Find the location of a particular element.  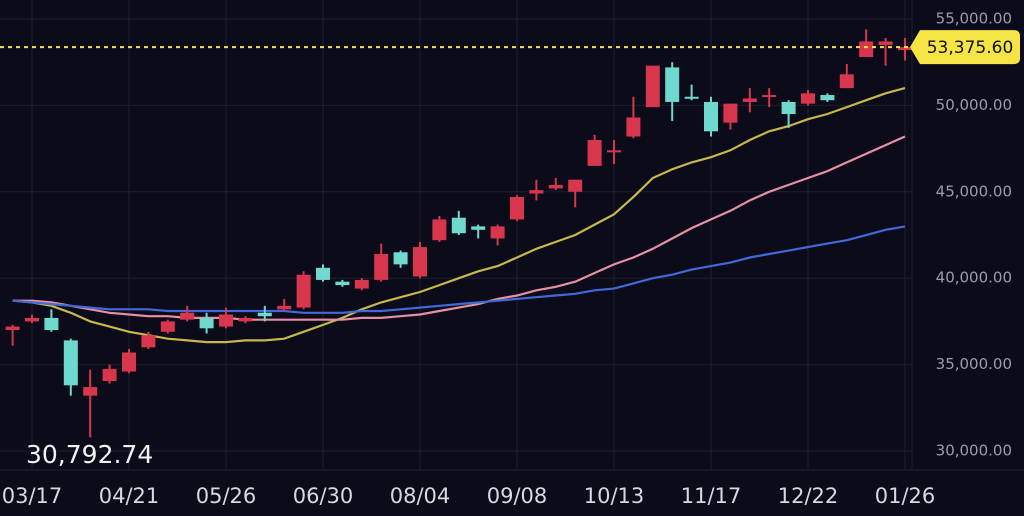

x-tick-label: 10/13 is located at coordinates (614, 496).